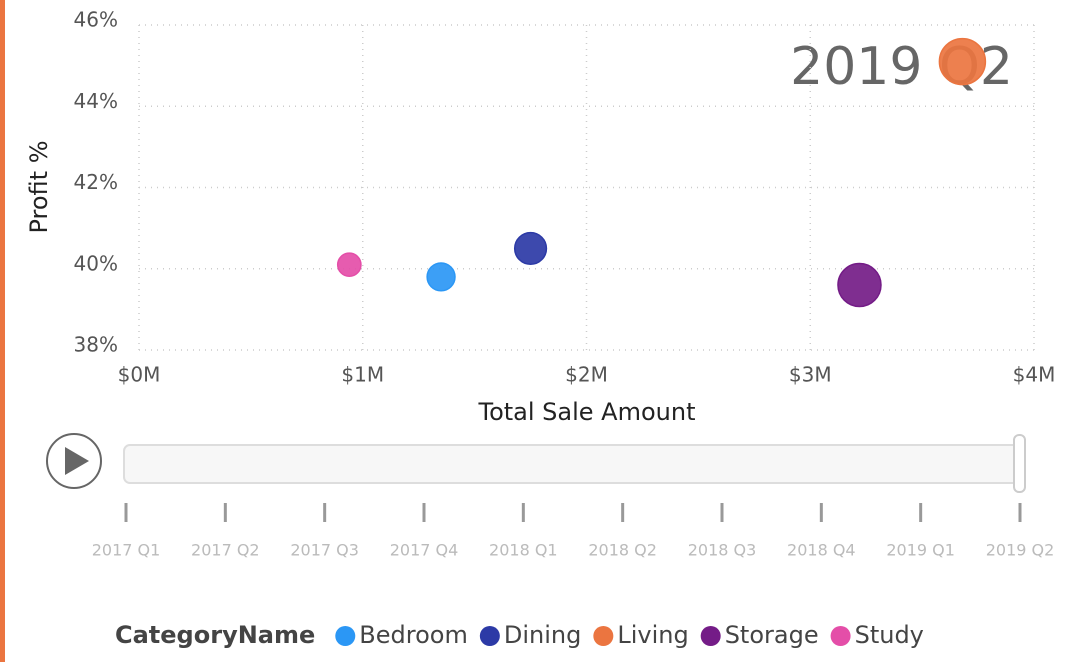  Describe the element at coordinates (573, 464) in the screenshot. I see `play-track` at that location.